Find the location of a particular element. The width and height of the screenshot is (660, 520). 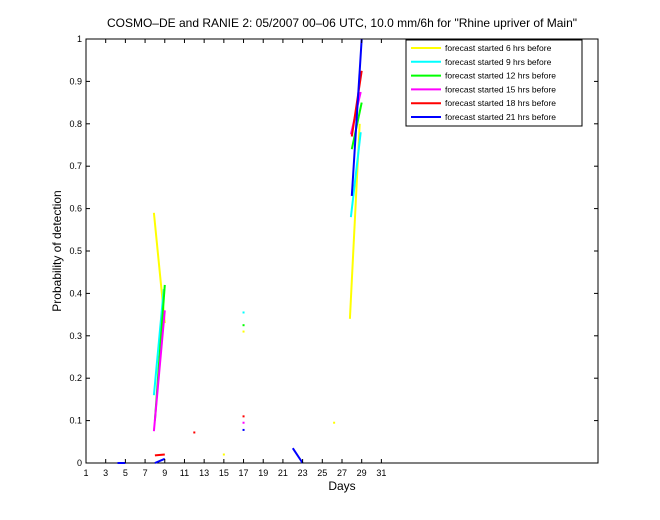

x-tick-label: 23 is located at coordinates (303, 473).